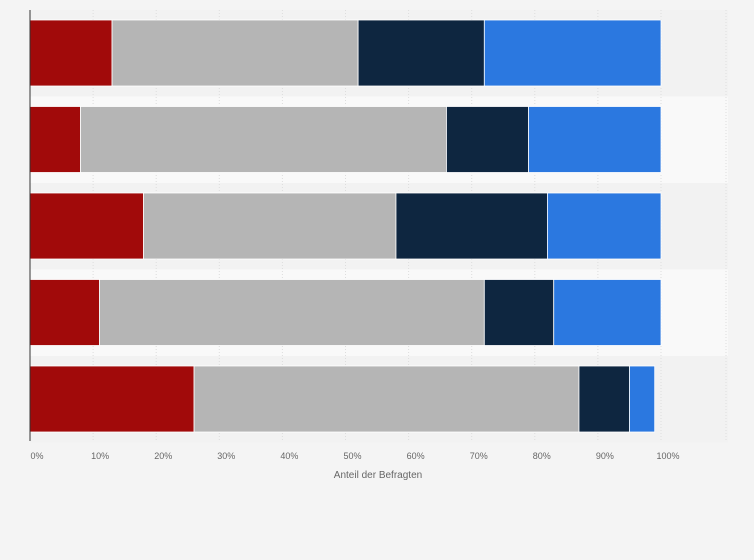 The height and width of the screenshot is (560, 754). What do you see at coordinates (542, 456) in the screenshot?
I see `x-tick-label: 80%` at bounding box center [542, 456].